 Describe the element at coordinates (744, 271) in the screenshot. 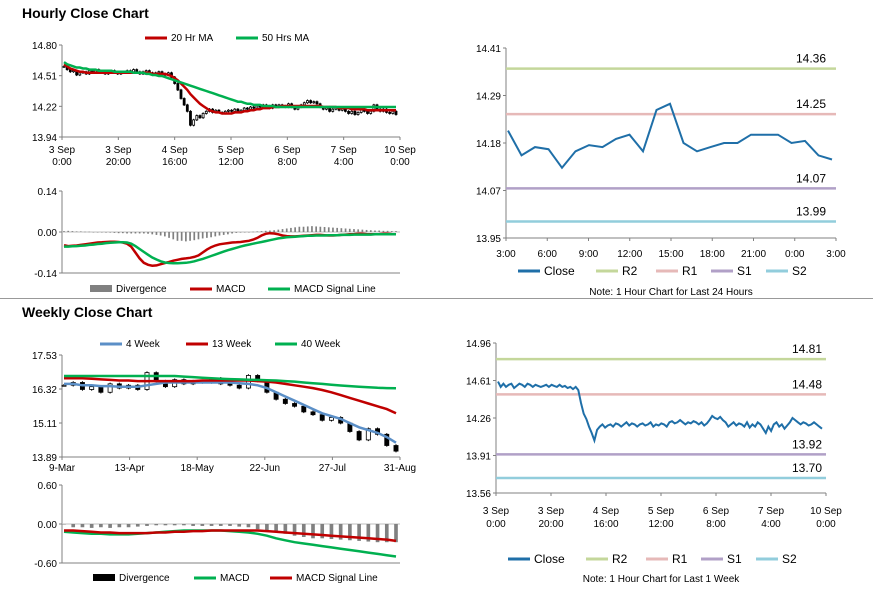

I see `hourly-pivot-legend-3-label: S1` at that location.